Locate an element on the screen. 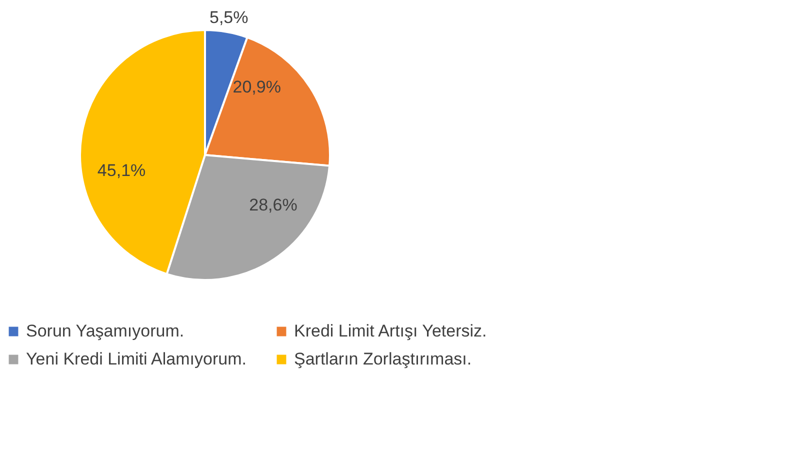 This screenshot has width=807, height=458. data-label: 45,1% is located at coordinates (121, 170).